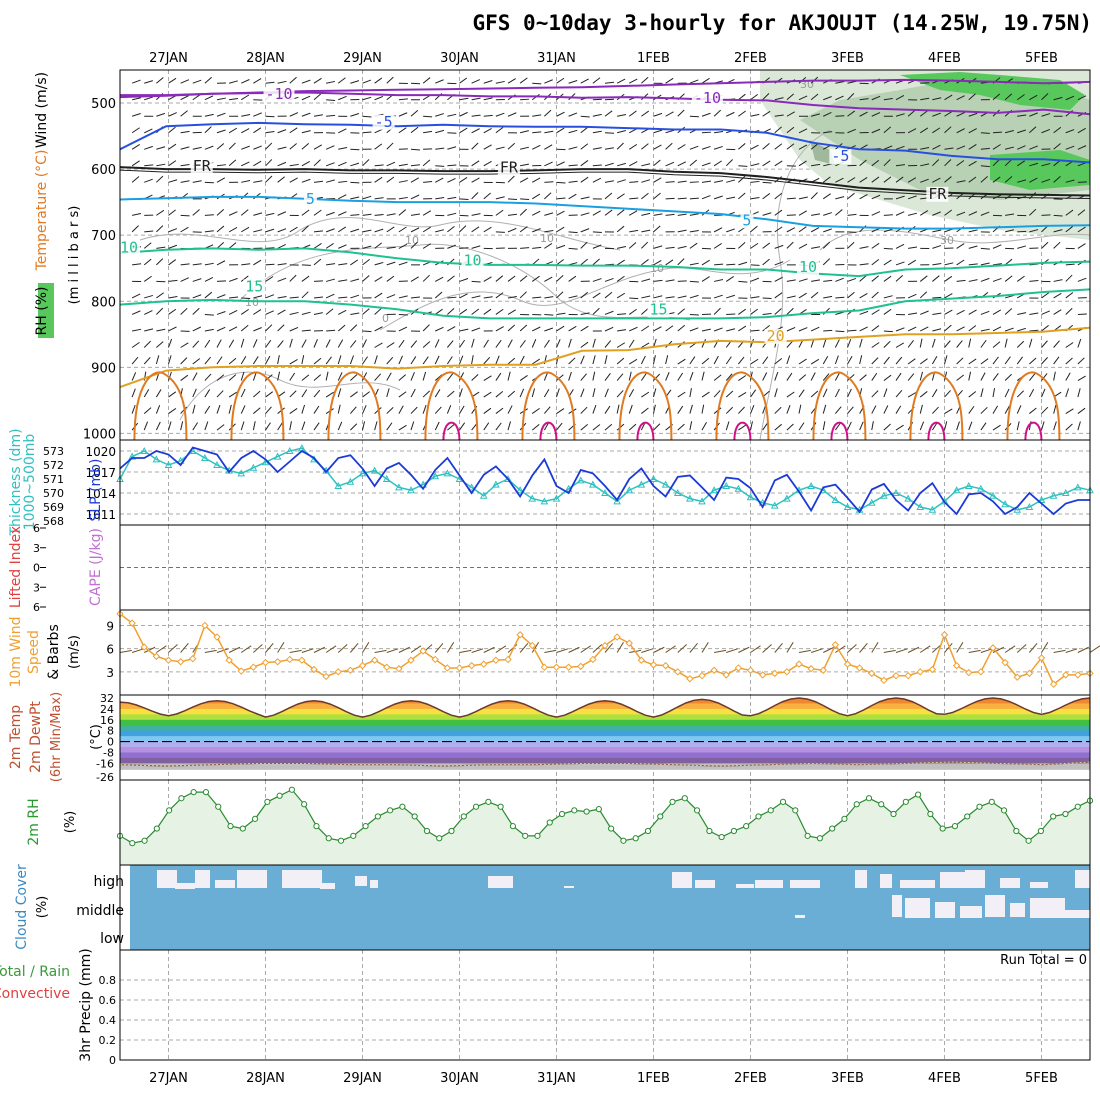 The height and width of the screenshot is (1100, 1100). Describe the element at coordinates (168, 1078) in the screenshot. I see `date-label-bottom: 27JAN` at that location.